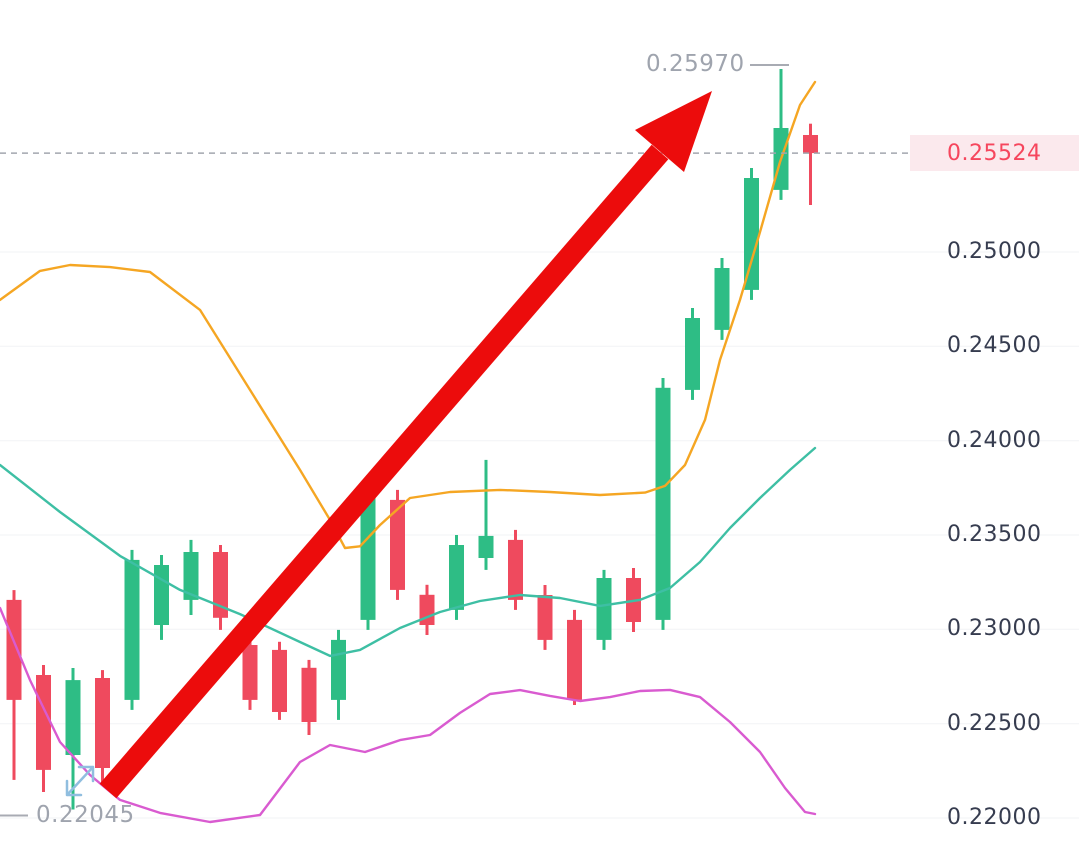 The height and width of the screenshot is (850, 1079). I want to click on low-price-label: 0.22045, so click(85, 814).